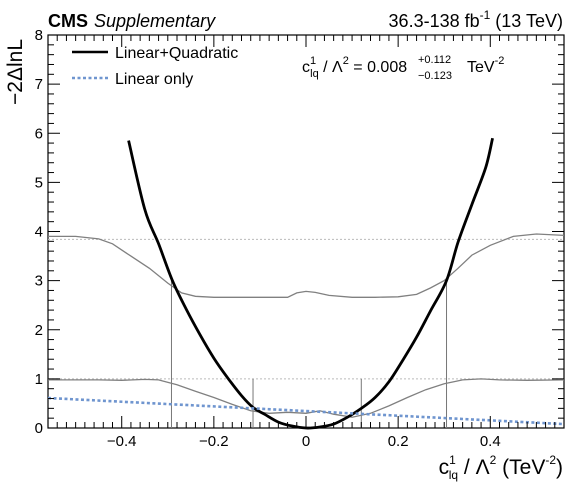 This screenshot has width=580, height=487. Describe the element at coordinates (490, 441) in the screenshot. I see `x-tick-label-4: 0.4` at that location.